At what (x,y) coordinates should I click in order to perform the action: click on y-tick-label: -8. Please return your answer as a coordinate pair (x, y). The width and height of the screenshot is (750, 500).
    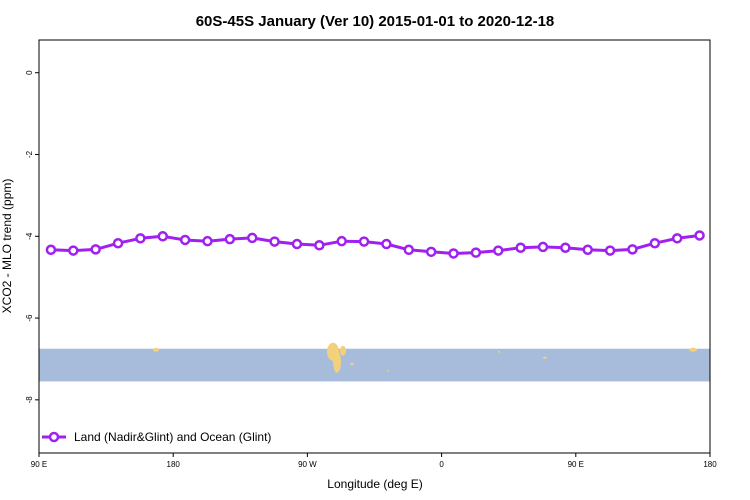
    Looking at the image, I should click on (29, 400).